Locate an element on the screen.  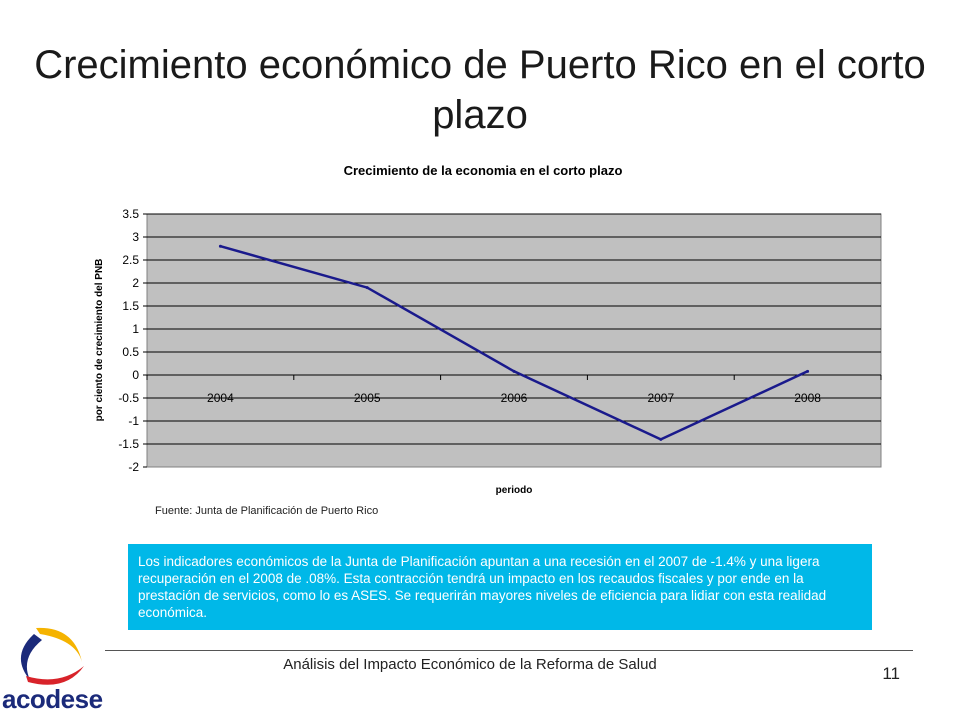
y-tick-label: 2.5 is located at coordinates (130, 260).